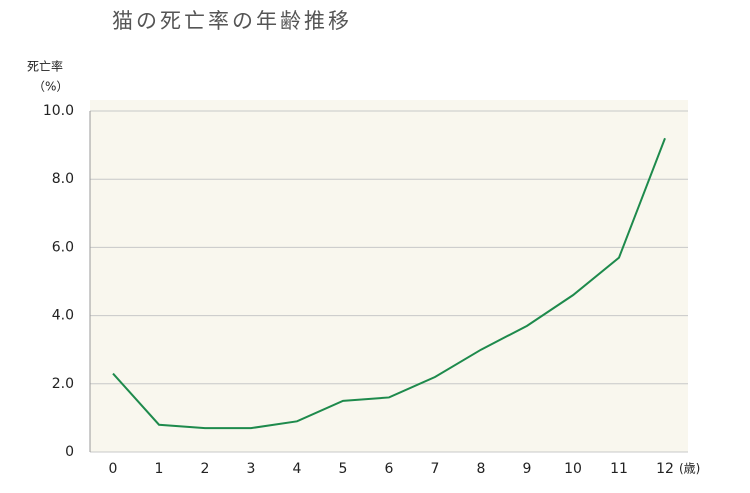 The image size is (750, 493). Describe the element at coordinates (205, 469) in the screenshot. I see `x-tick-label: 2` at that location.